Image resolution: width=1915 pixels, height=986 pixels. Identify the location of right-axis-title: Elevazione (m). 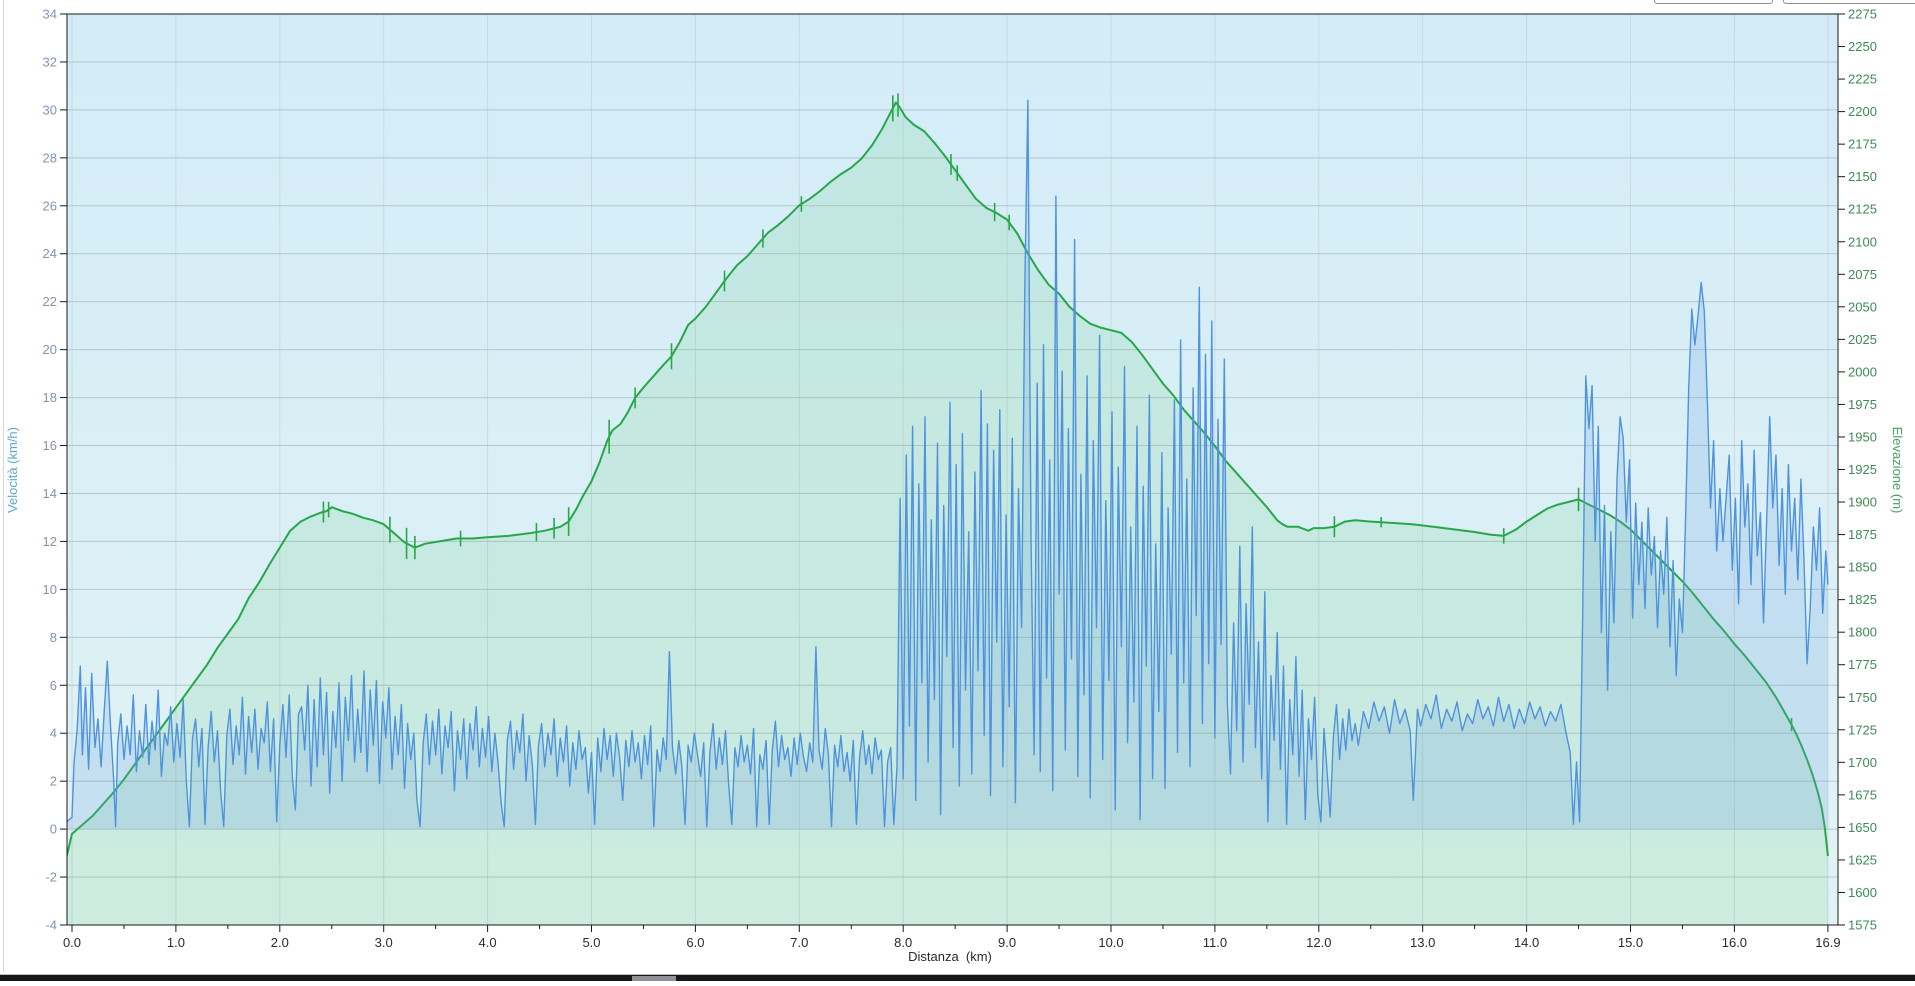
(1897, 470).